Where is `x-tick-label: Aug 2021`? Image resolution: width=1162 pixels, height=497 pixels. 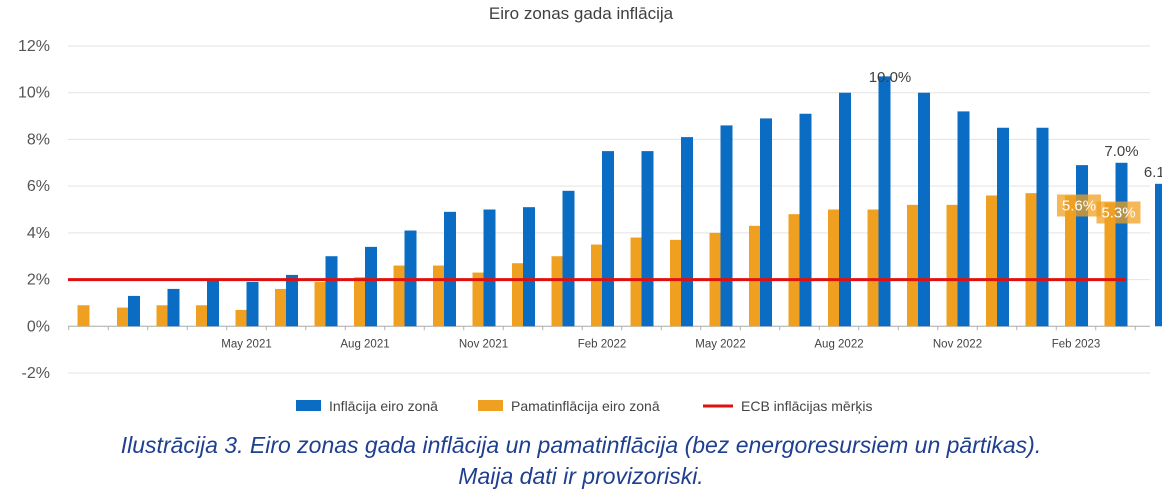 x-tick-label: Aug 2021 is located at coordinates (364, 344).